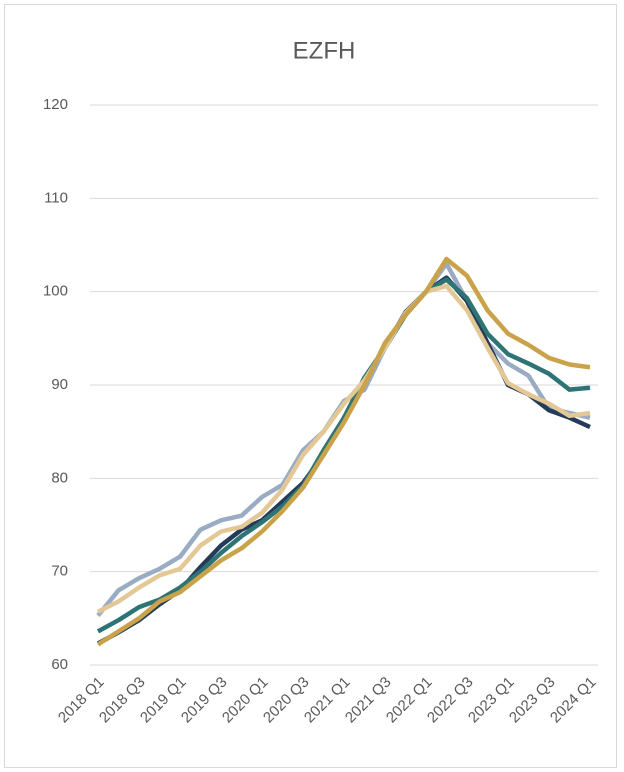 Image resolution: width=624 pixels, height=772 pixels. Describe the element at coordinates (56, 197) in the screenshot. I see `y-tick-label: 110` at that location.